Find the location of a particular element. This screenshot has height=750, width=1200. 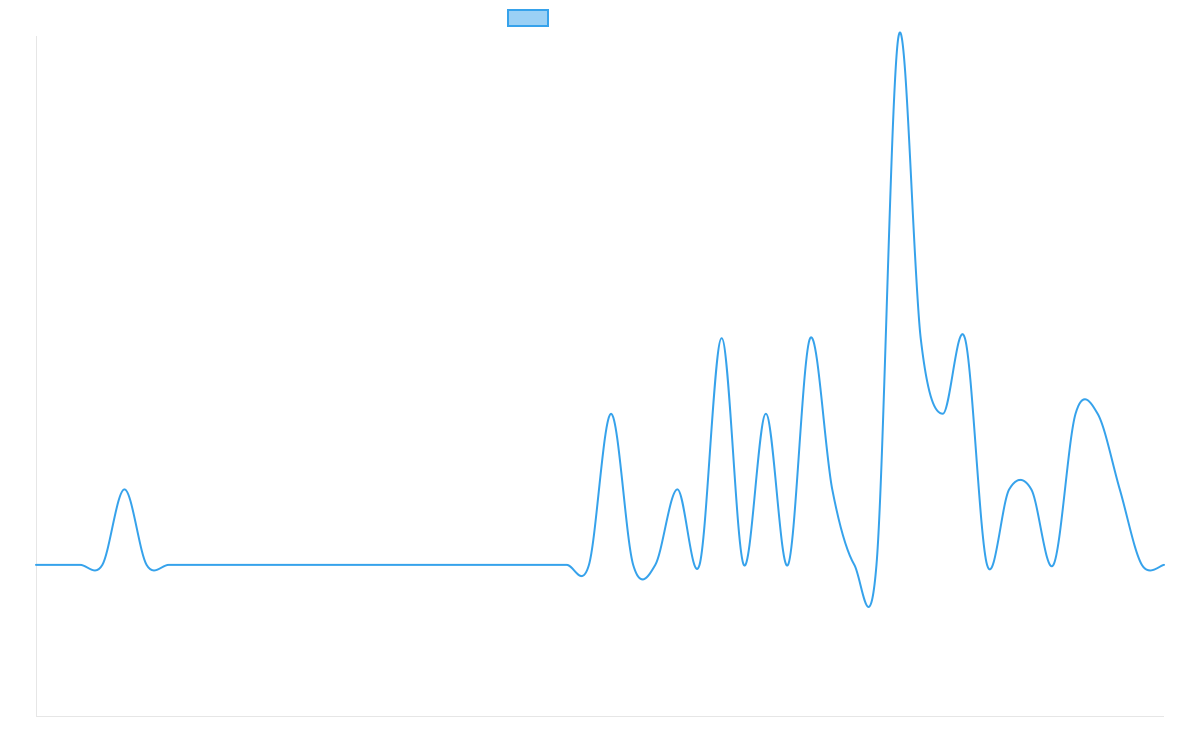

legend-swatch is located at coordinates (528, 18).